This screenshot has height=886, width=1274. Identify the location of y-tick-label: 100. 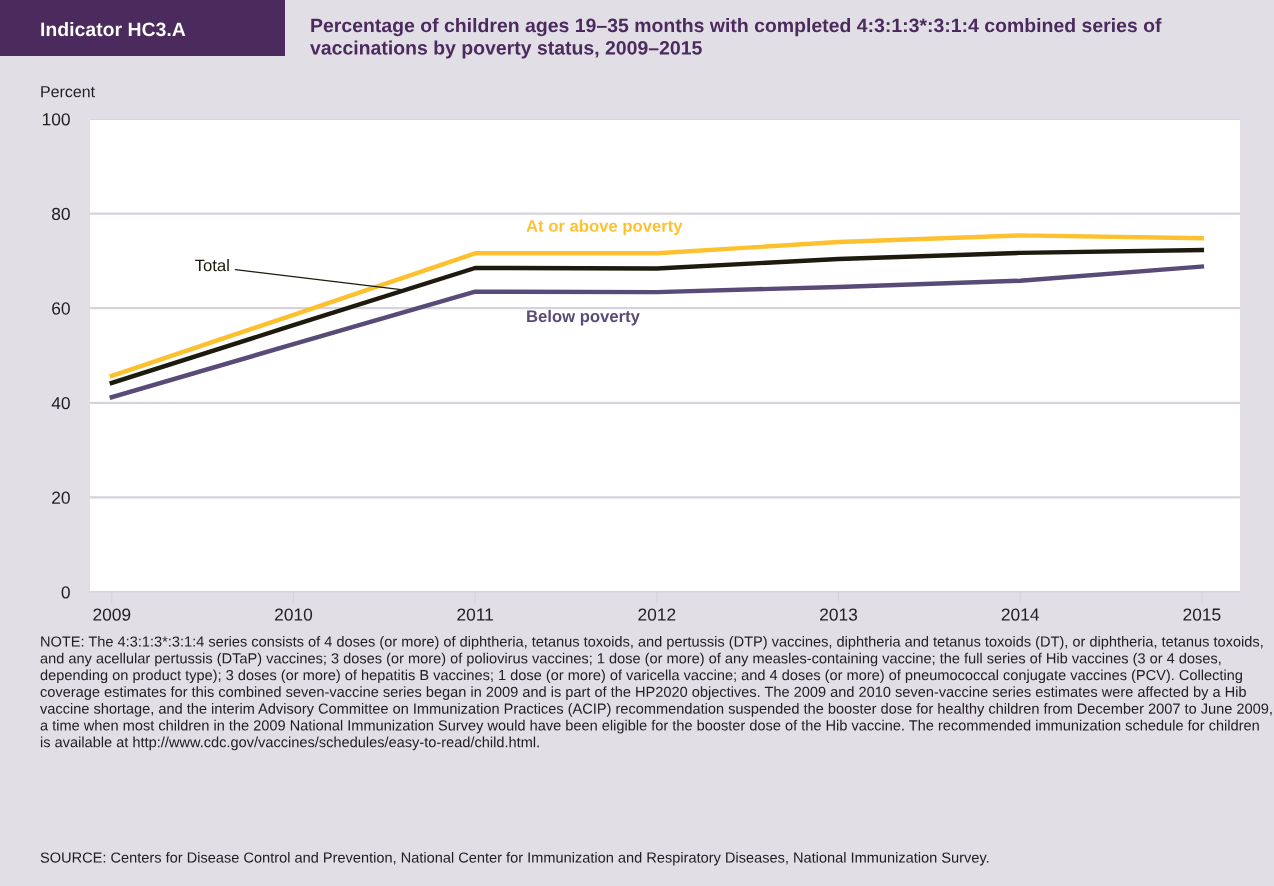
(56, 119).